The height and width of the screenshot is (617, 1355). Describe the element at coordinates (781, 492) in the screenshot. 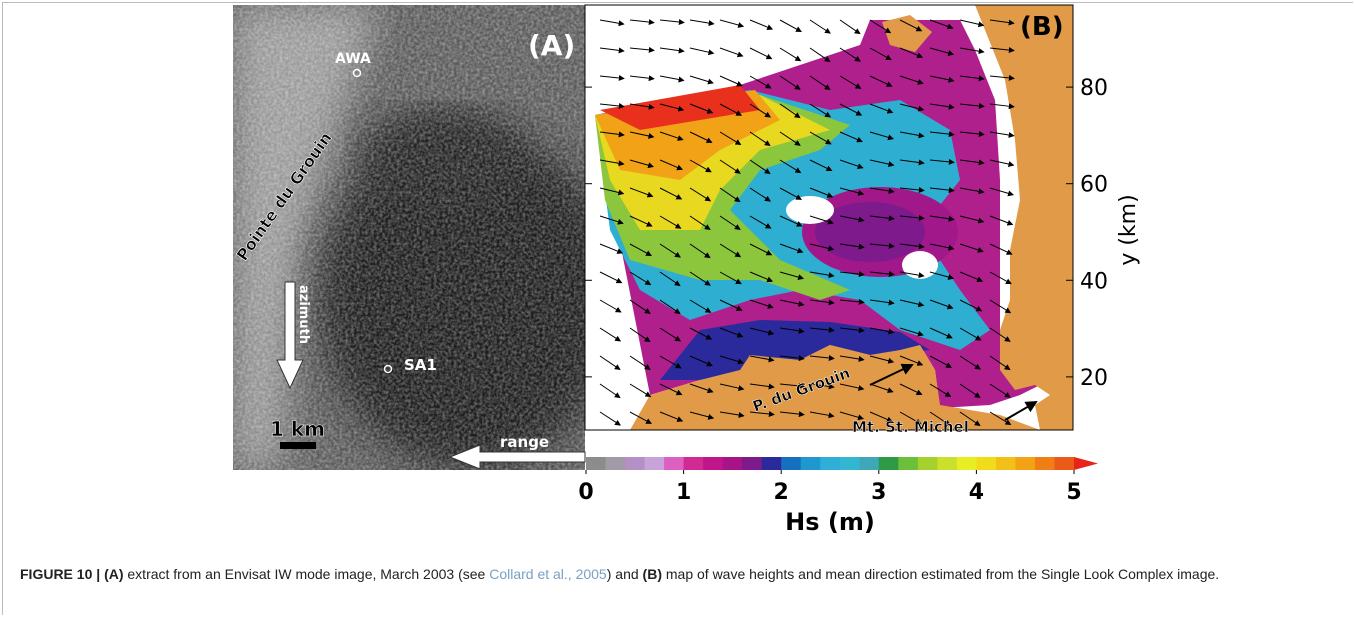

I see `colorbar-tick-label: 2` at that location.